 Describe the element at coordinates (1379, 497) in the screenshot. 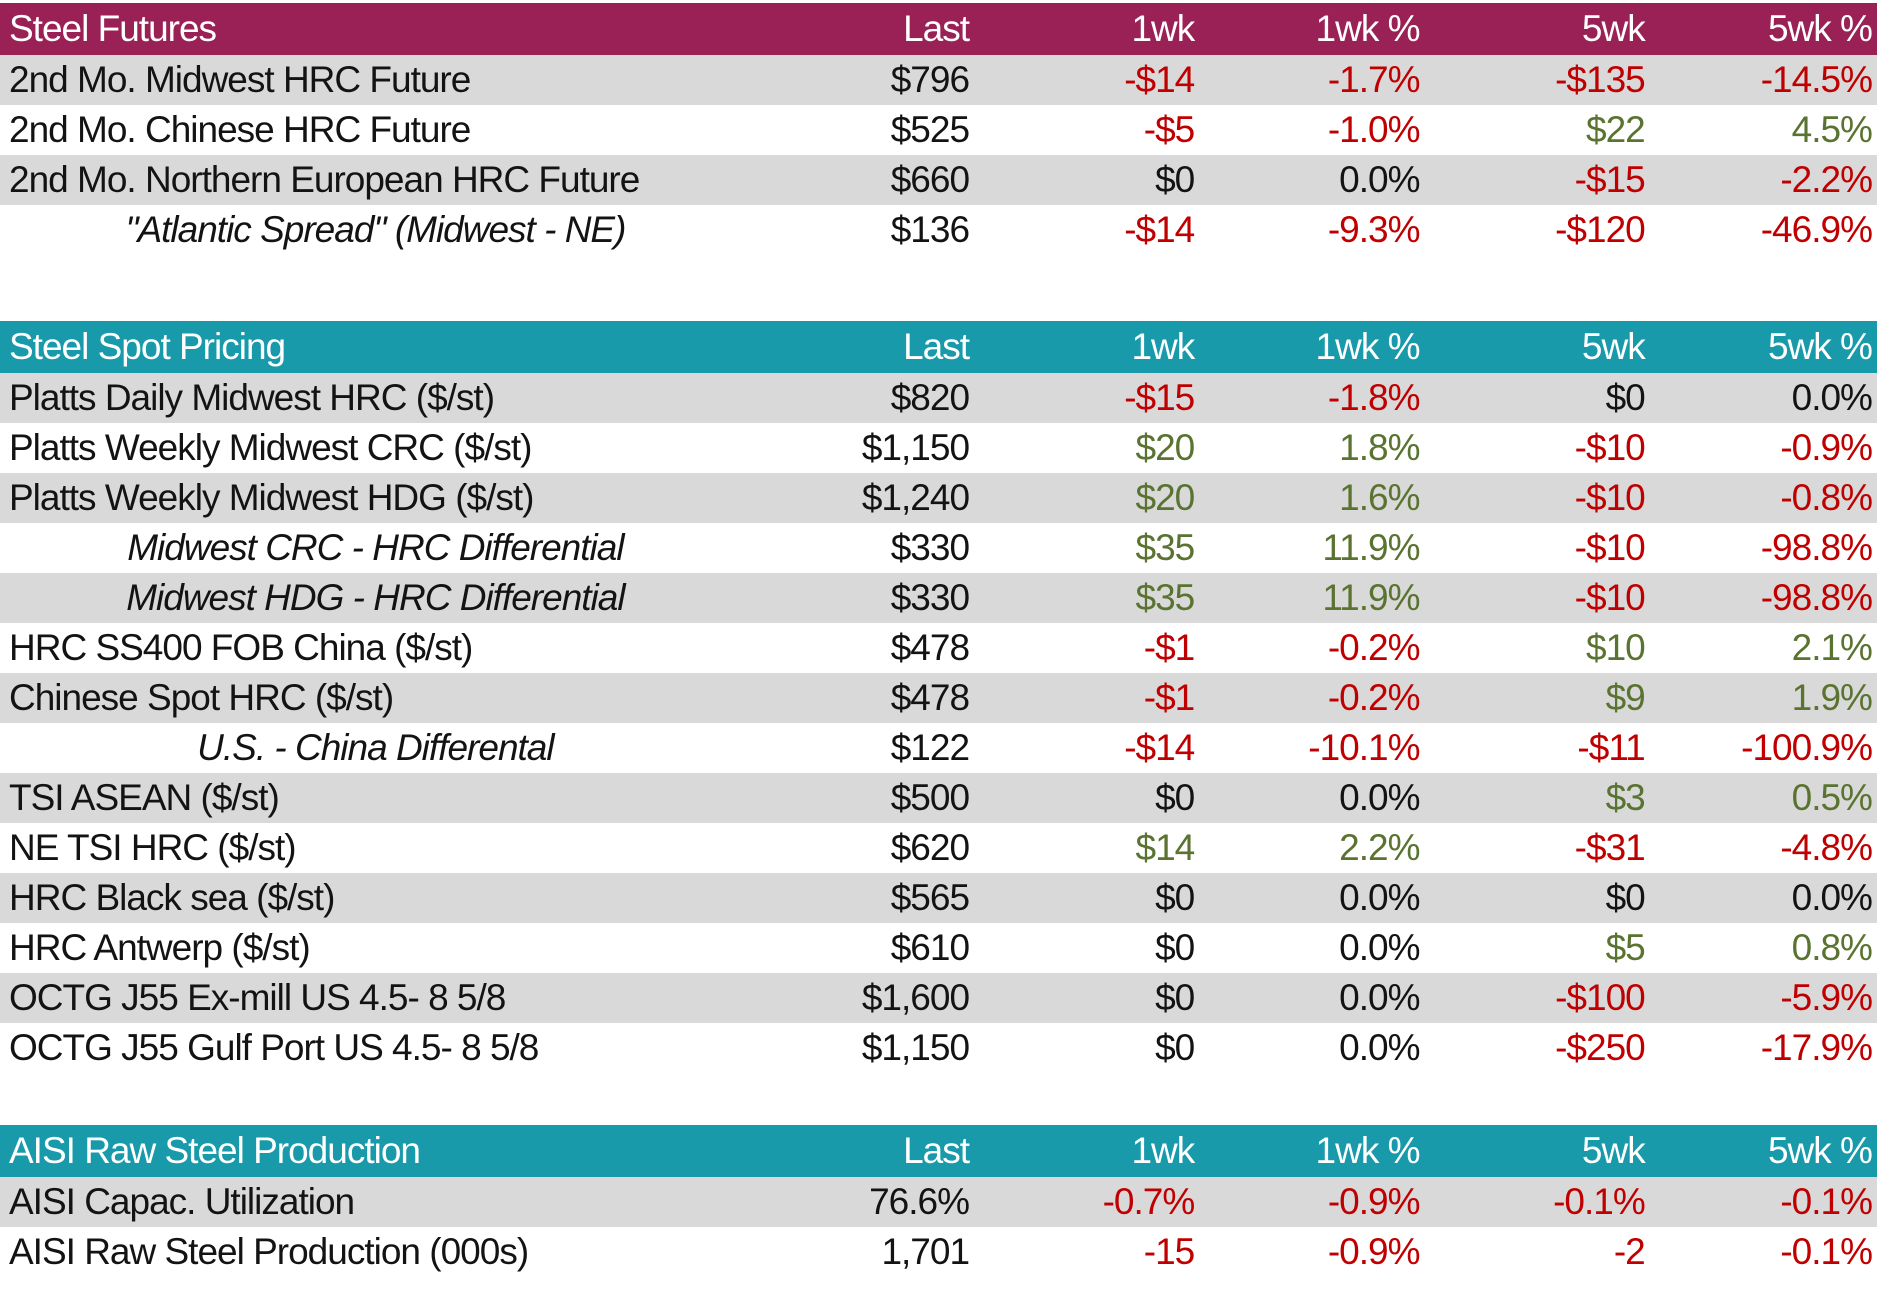

I see `cell-1wk-pct: 1.6%` at that location.